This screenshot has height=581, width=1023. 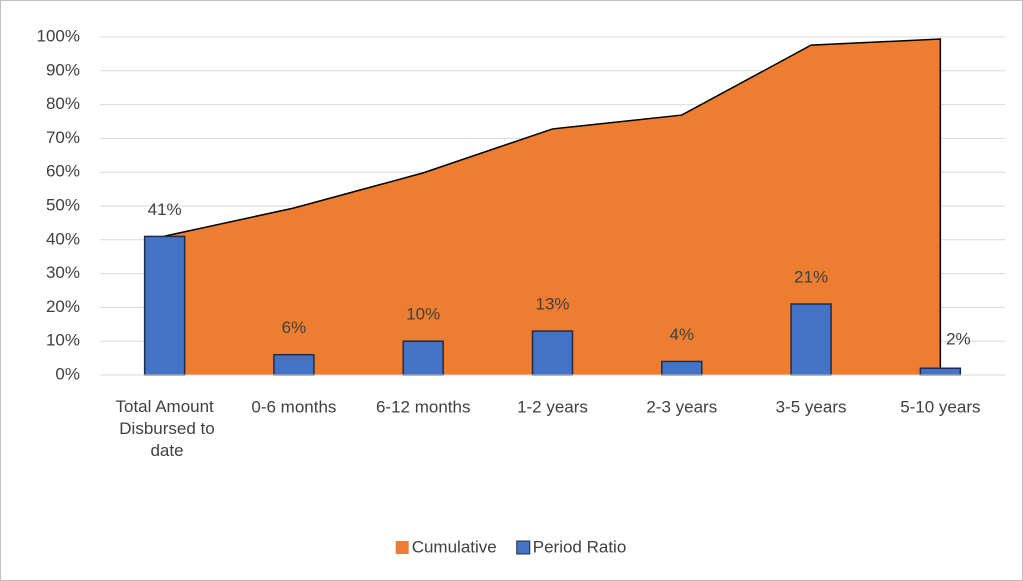 What do you see at coordinates (165, 428) in the screenshot?
I see `x-tick-label: Total Amount Disbursed to date` at bounding box center [165, 428].